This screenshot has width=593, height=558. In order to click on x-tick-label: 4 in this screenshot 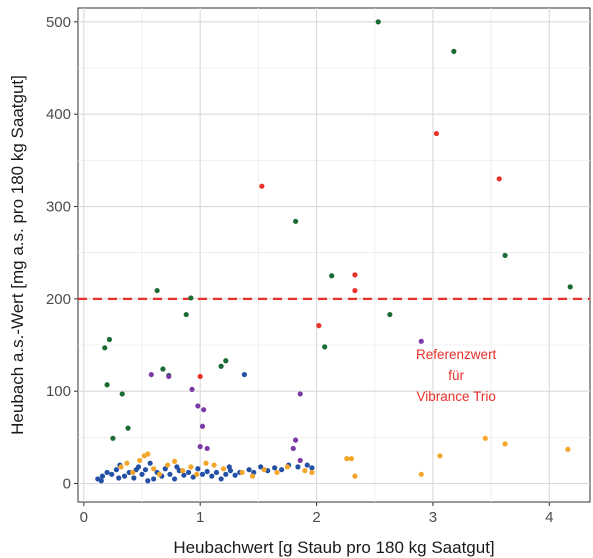, I will do `click(549, 517)`.